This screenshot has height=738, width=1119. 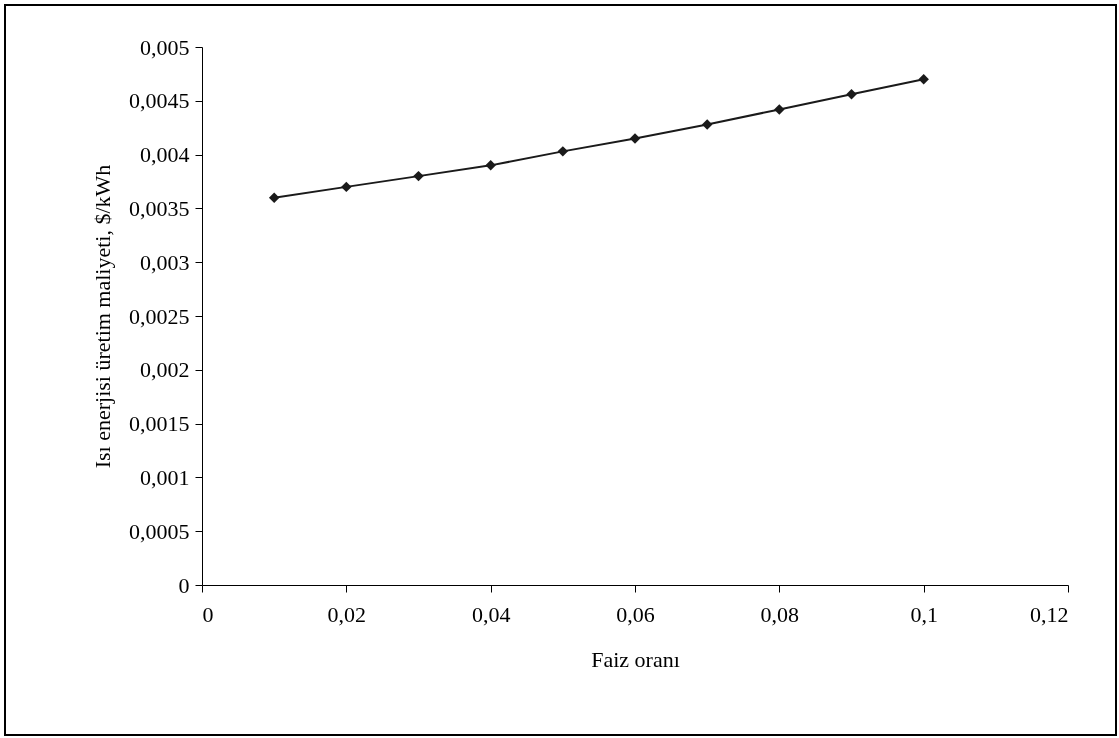 What do you see at coordinates (635, 614) in the screenshot?
I see `x-tick-label: 0,06` at bounding box center [635, 614].